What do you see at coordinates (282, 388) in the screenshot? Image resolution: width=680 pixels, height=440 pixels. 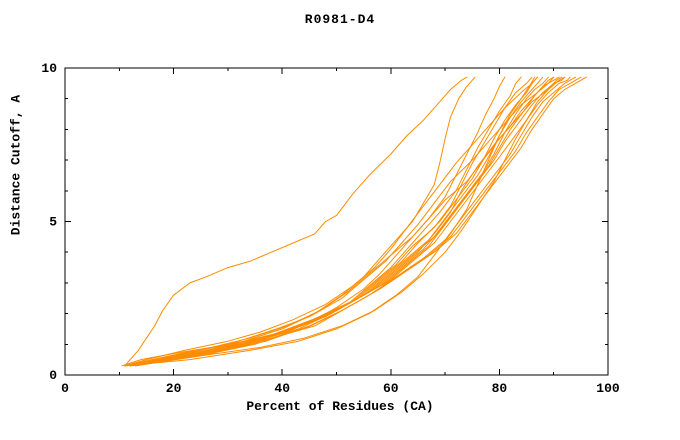 I see `x-tick-label: 40` at bounding box center [282, 388].